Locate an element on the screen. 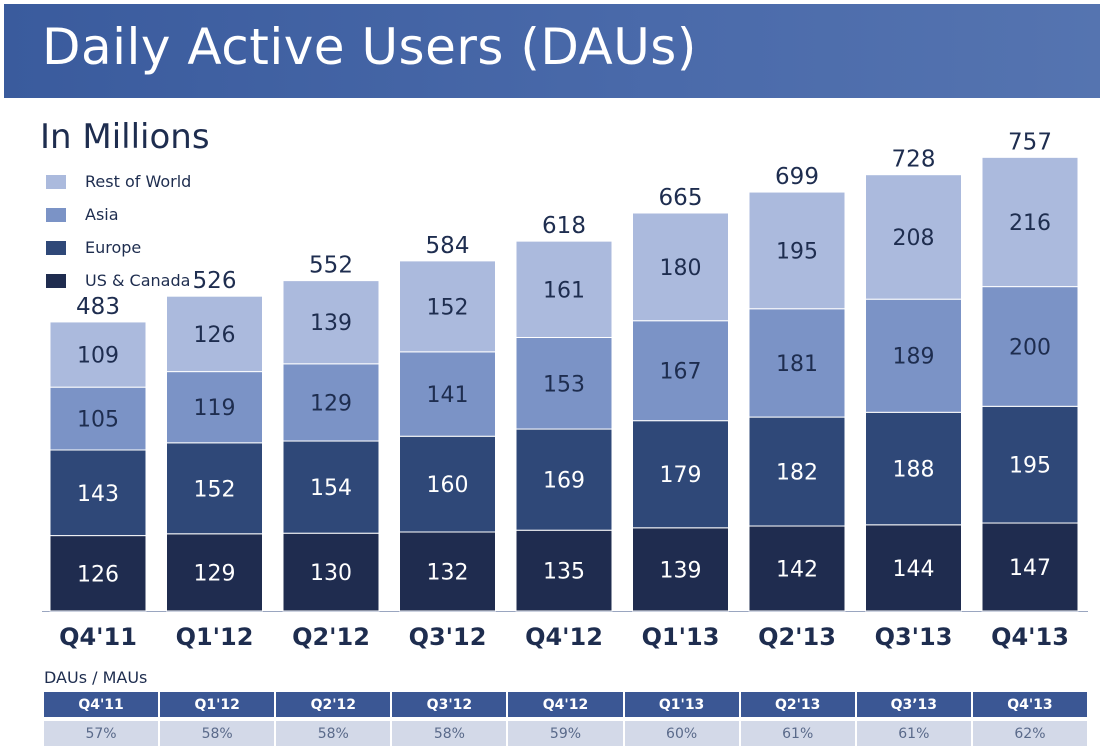  bar-total-label: 552 is located at coordinates (331, 266).